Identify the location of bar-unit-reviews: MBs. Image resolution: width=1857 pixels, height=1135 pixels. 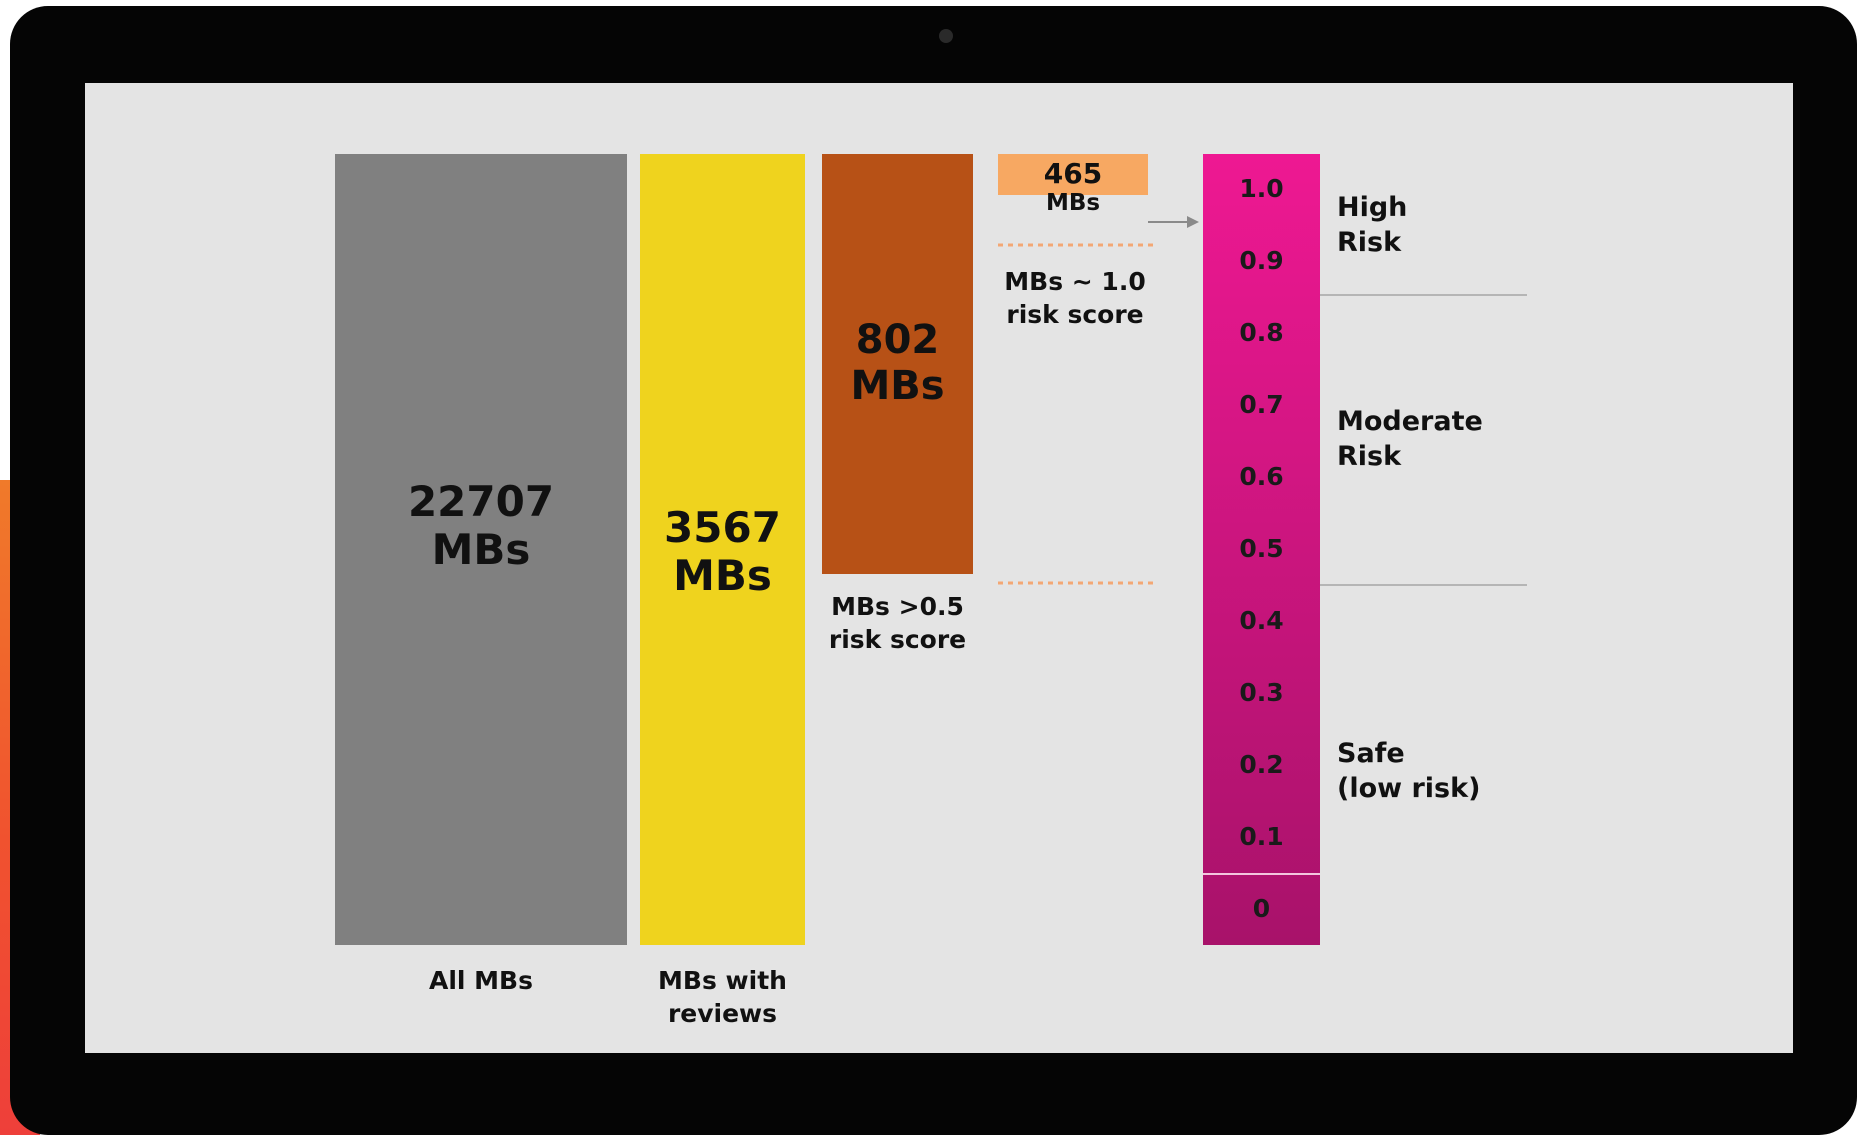
(722, 576).